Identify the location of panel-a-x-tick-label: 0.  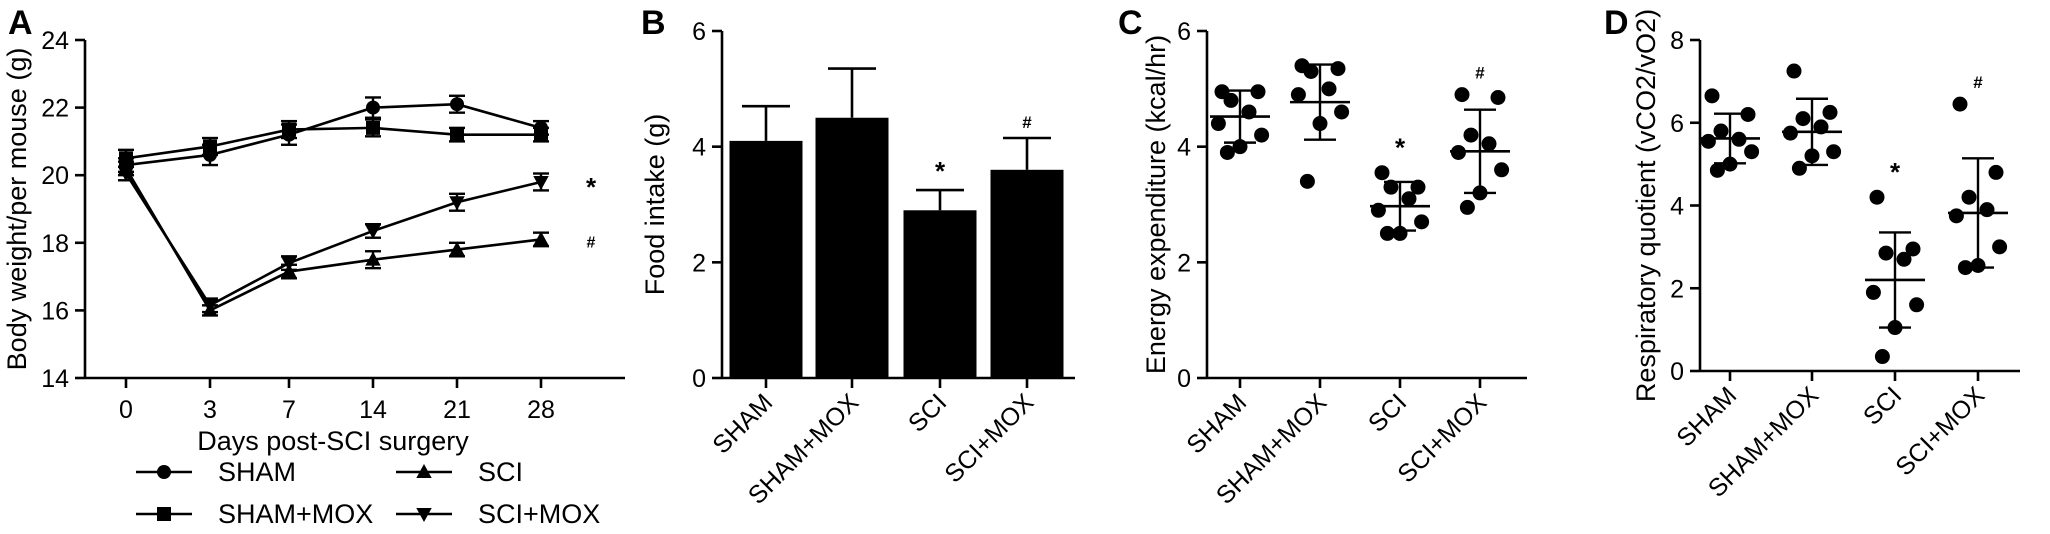
(126, 410).